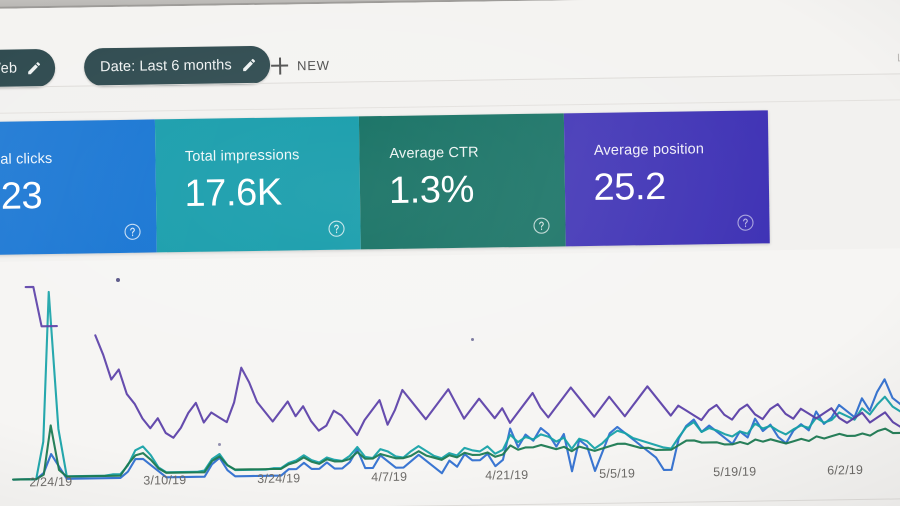 The height and width of the screenshot is (506, 900). What do you see at coordinates (735, 472) in the screenshot?
I see `x-axis-tick-label: 5/19/19` at bounding box center [735, 472].